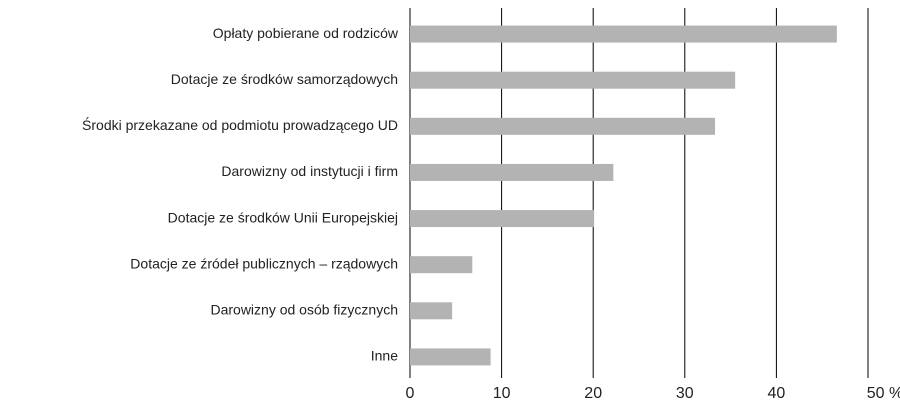 The image size is (900, 406). I want to click on x-tick-label: 20, so click(593, 393).